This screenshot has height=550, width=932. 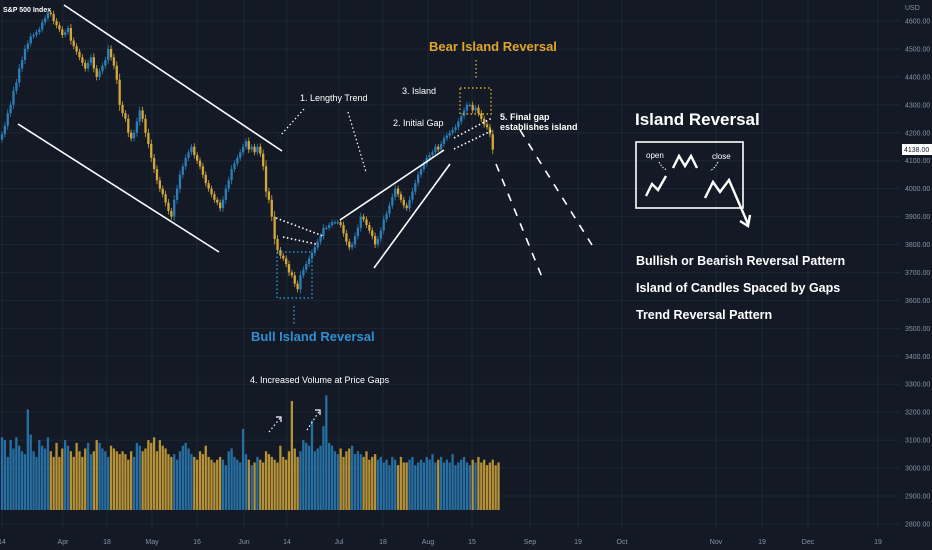 I want to click on open-label: open, so click(x=655, y=155).